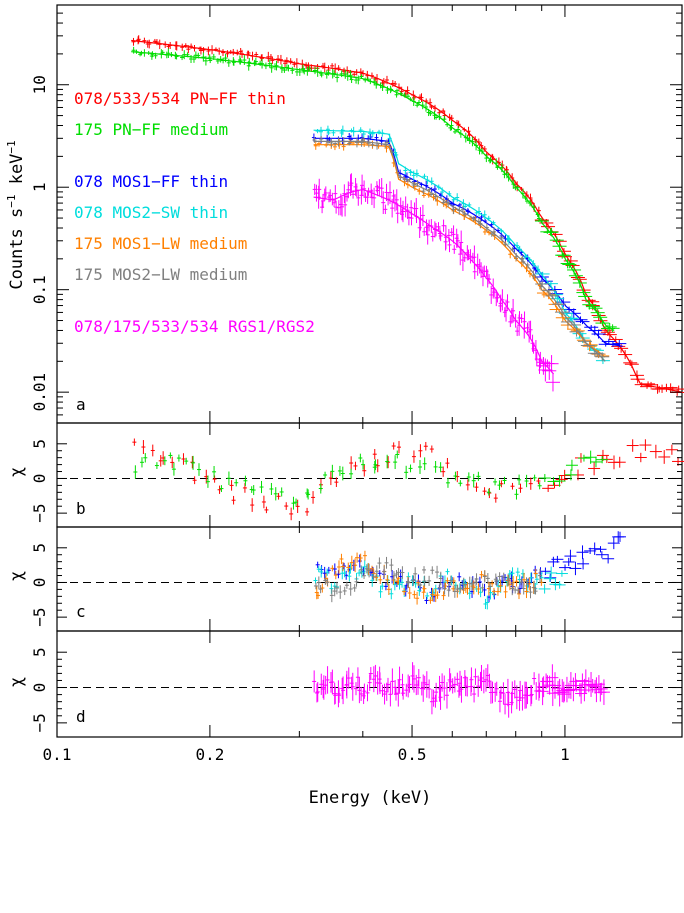 Image resolution: width=684 pixels, height=913 pixels. I want to click on y-tick-label-c: 5, so click(39, 548).